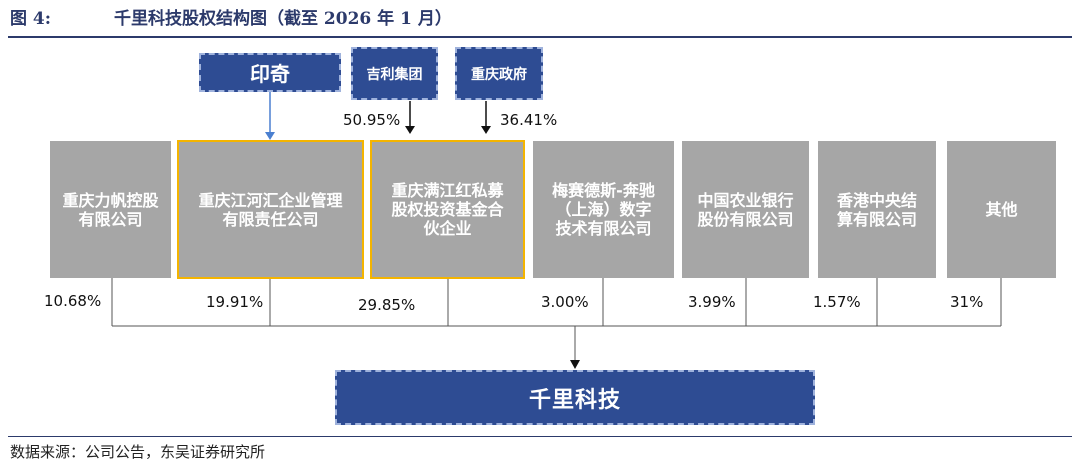 This screenshot has width=1080, height=475. What do you see at coordinates (712, 302) in the screenshot?
I see `percent-abc: 3.99%` at bounding box center [712, 302].